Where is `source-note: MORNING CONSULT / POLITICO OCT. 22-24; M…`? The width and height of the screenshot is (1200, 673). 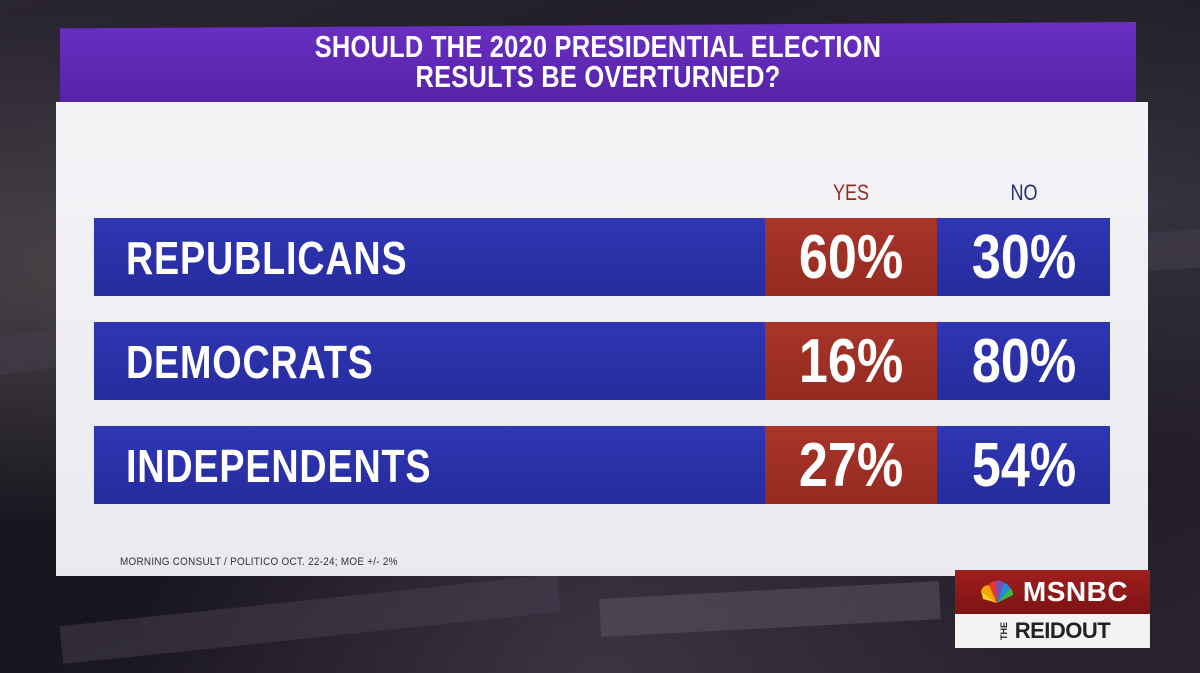 source-note: MORNING CONSULT / POLITICO OCT. 22-24; M… is located at coordinates (259, 562).